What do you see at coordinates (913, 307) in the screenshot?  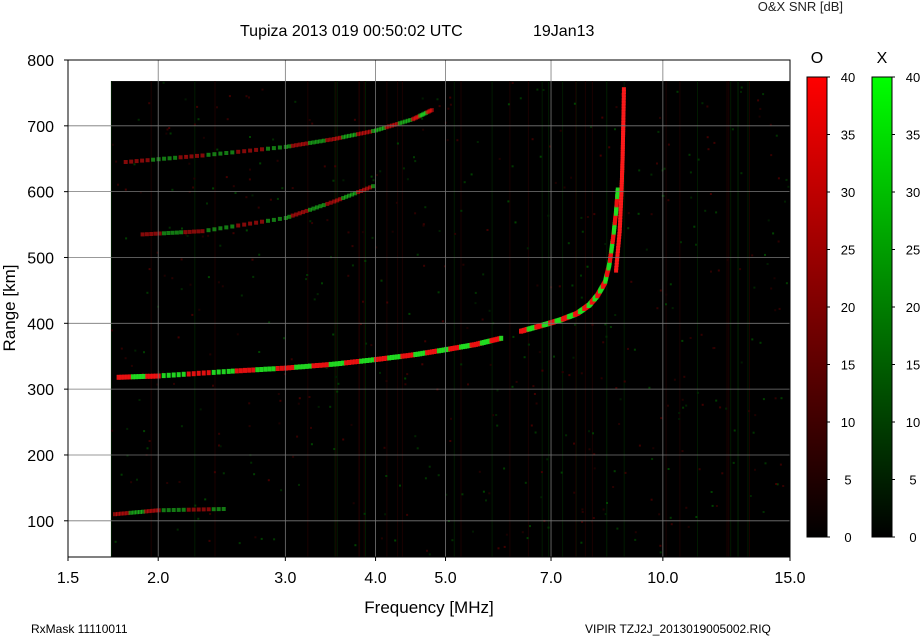 I see `colorbar-tick-label: 20` at bounding box center [913, 307].